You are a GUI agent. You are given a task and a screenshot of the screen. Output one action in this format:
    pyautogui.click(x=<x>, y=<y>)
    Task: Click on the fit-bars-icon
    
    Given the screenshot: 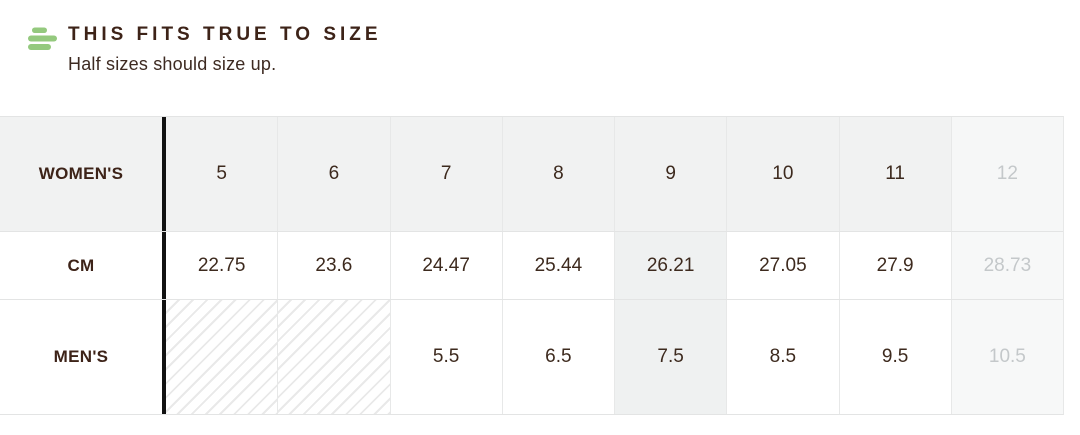 What is the action you would take?
    pyautogui.click(x=42, y=38)
    